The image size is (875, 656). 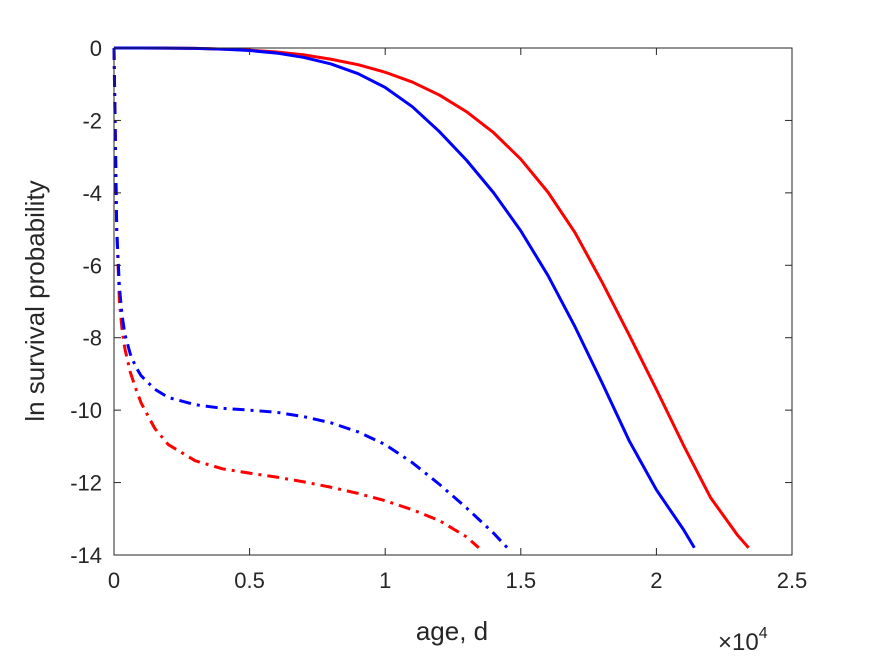 What do you see at coordinates (35, 300) in the screenshot?
I see `y-axis-label: ln survival probability` at bounding box center [35, 300].